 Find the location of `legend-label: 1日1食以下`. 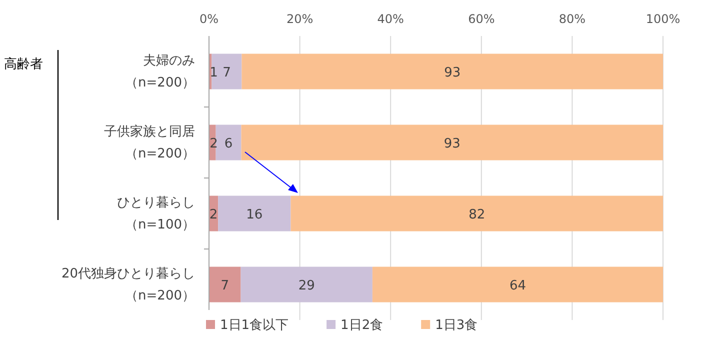

legend-label: 1日1食以下 is located at coordinates (254, 325).